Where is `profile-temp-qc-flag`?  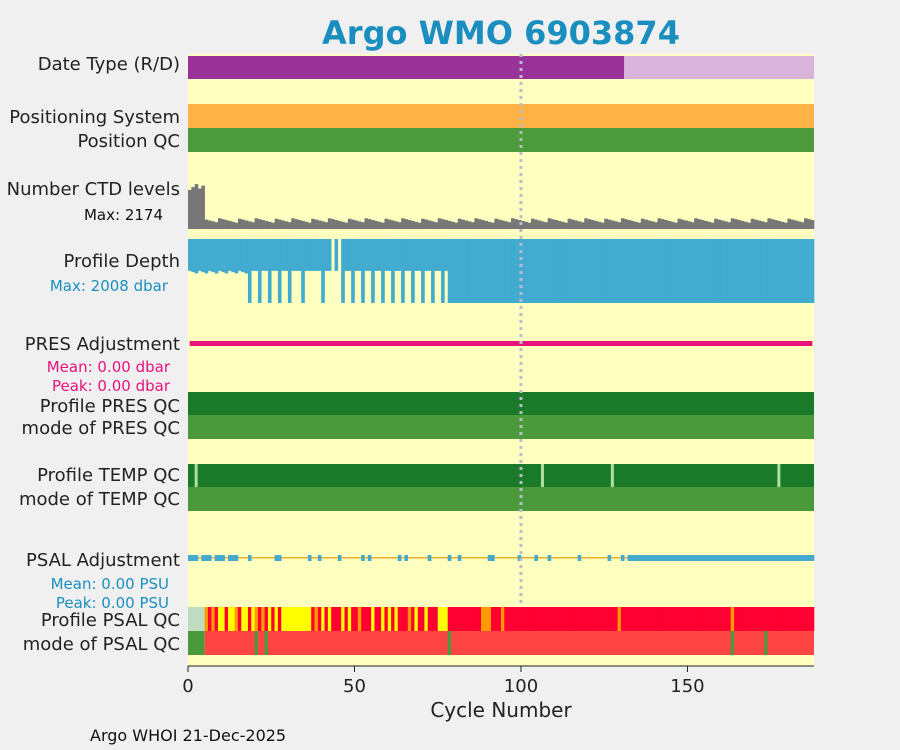 profile-temp-qc-flag is located at coordinates (196, 475).